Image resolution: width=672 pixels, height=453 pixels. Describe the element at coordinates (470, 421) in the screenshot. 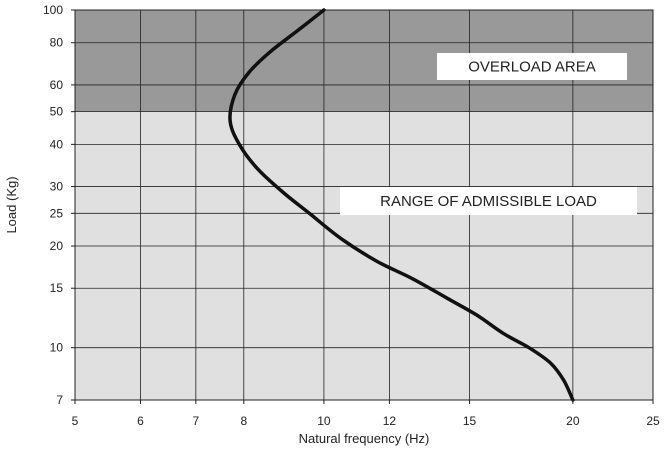

I see `x-tick-label: 15` at that location.